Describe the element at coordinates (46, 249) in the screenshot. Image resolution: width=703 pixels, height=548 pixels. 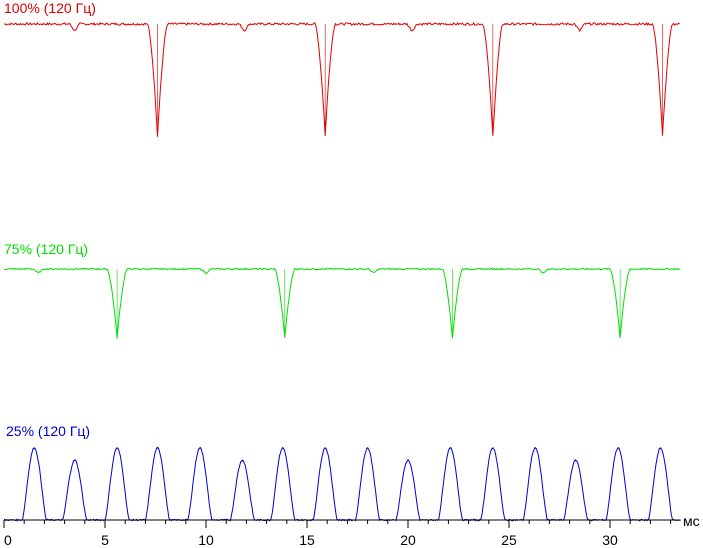
I see `series-label: 75% (120 Гц)` at that location.